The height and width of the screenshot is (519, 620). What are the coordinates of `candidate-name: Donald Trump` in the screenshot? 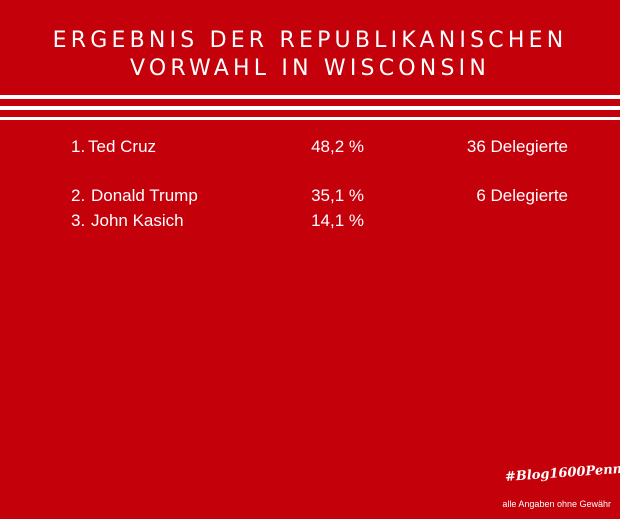 It's located at (144, 195).